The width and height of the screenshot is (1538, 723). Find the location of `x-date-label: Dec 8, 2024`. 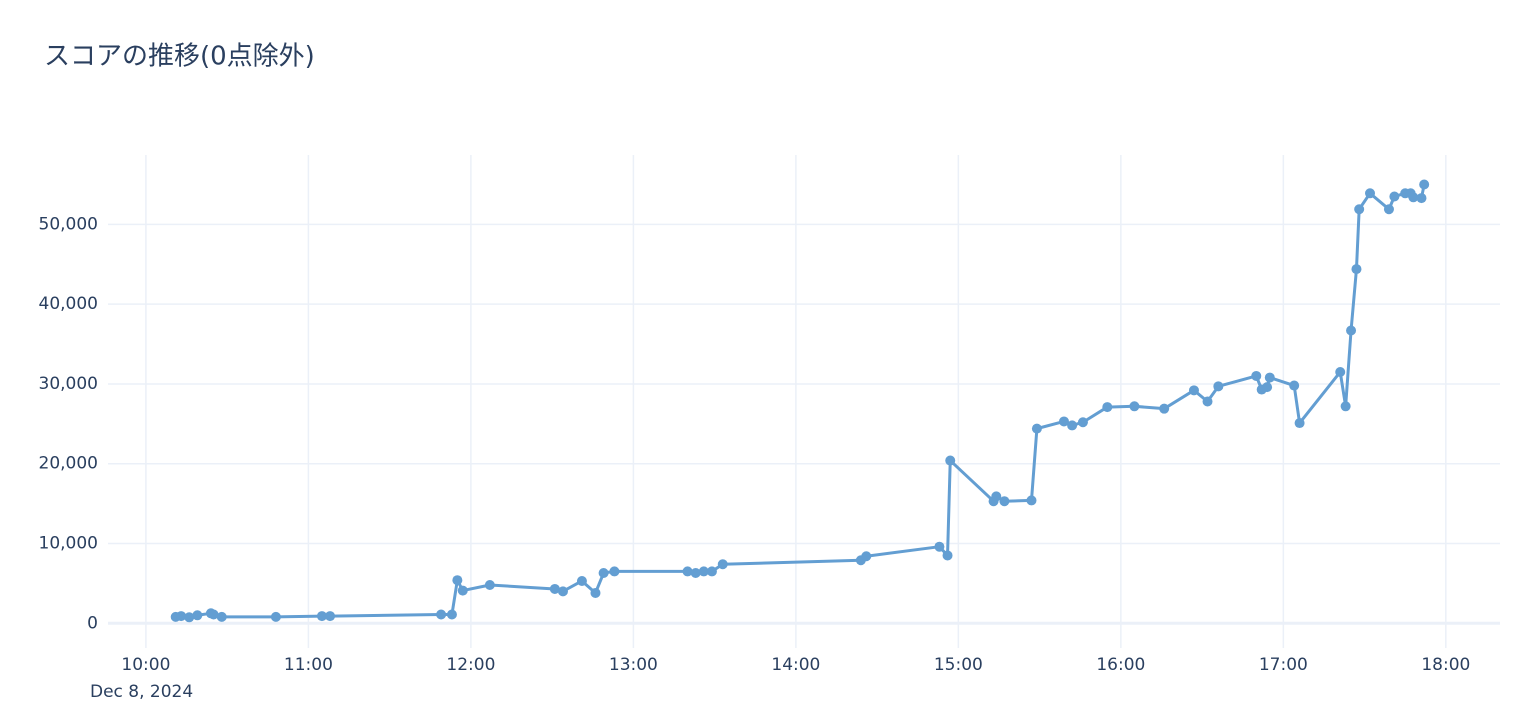

x-date-label: Dec 8, 2024 is located at coordinates (141, 692).